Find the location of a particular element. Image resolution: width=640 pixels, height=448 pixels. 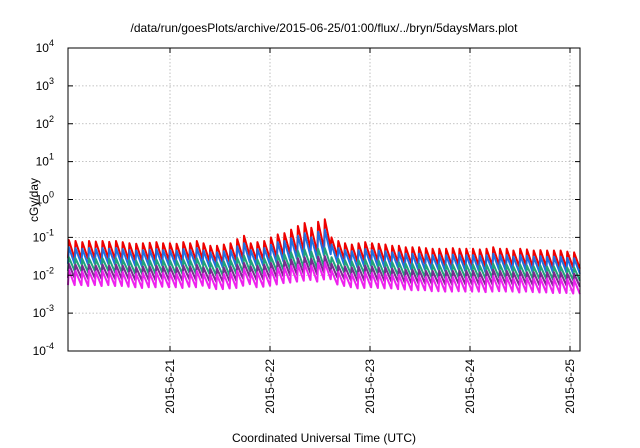

x-tick-label: 2015-6-21 is located at coordinates (170, 386).